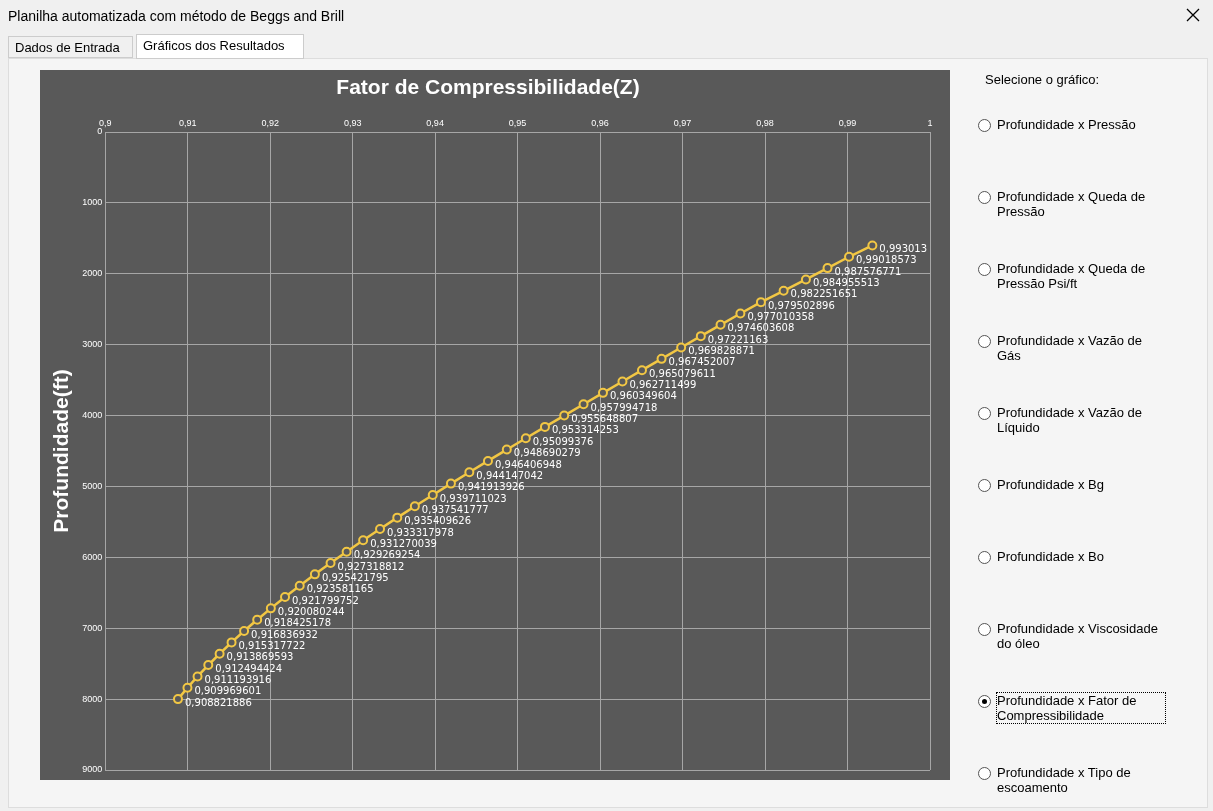 The height and width of the screenshot is (811, 1213). Describe the element at coordinates (455, 509) in the screenshot. I see `annotation: 0,937541777` at that location.